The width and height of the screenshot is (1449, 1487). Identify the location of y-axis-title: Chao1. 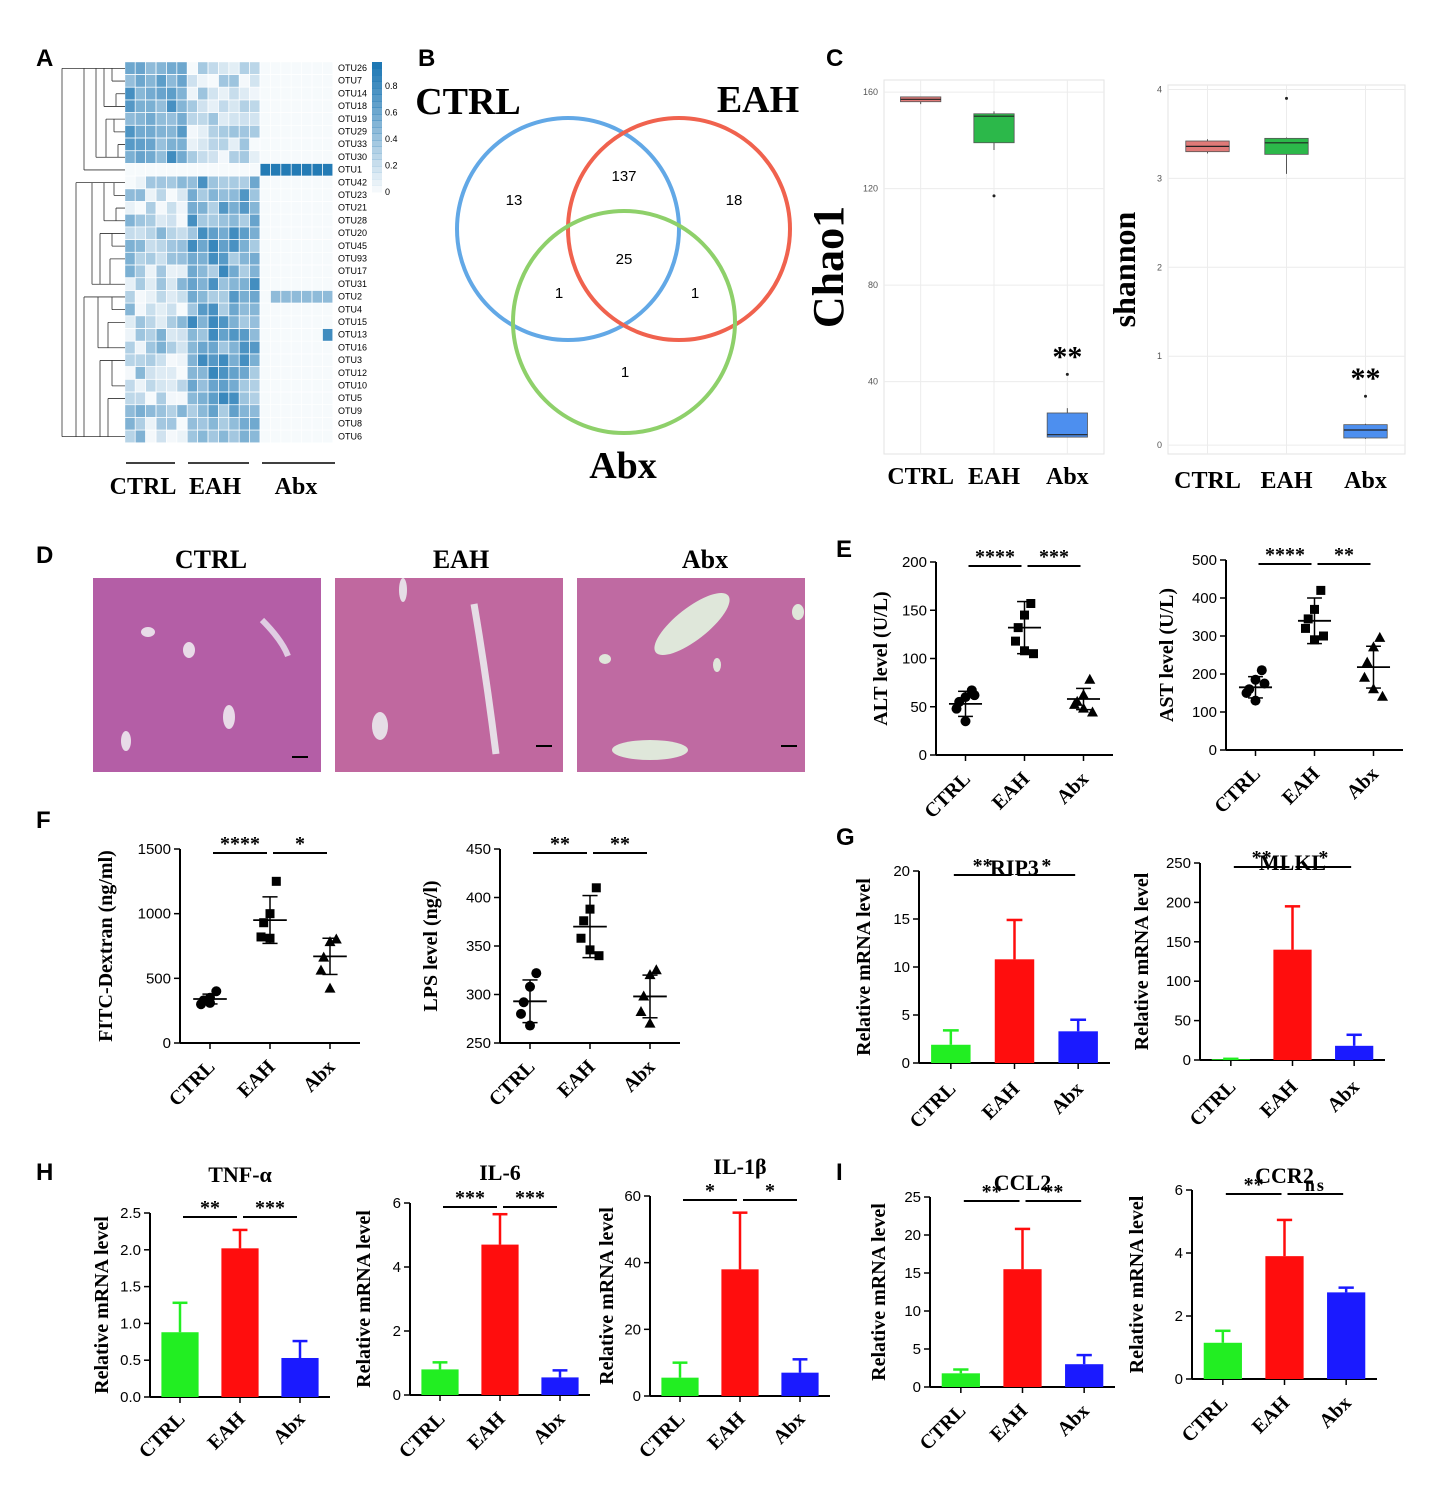
(828, 267).